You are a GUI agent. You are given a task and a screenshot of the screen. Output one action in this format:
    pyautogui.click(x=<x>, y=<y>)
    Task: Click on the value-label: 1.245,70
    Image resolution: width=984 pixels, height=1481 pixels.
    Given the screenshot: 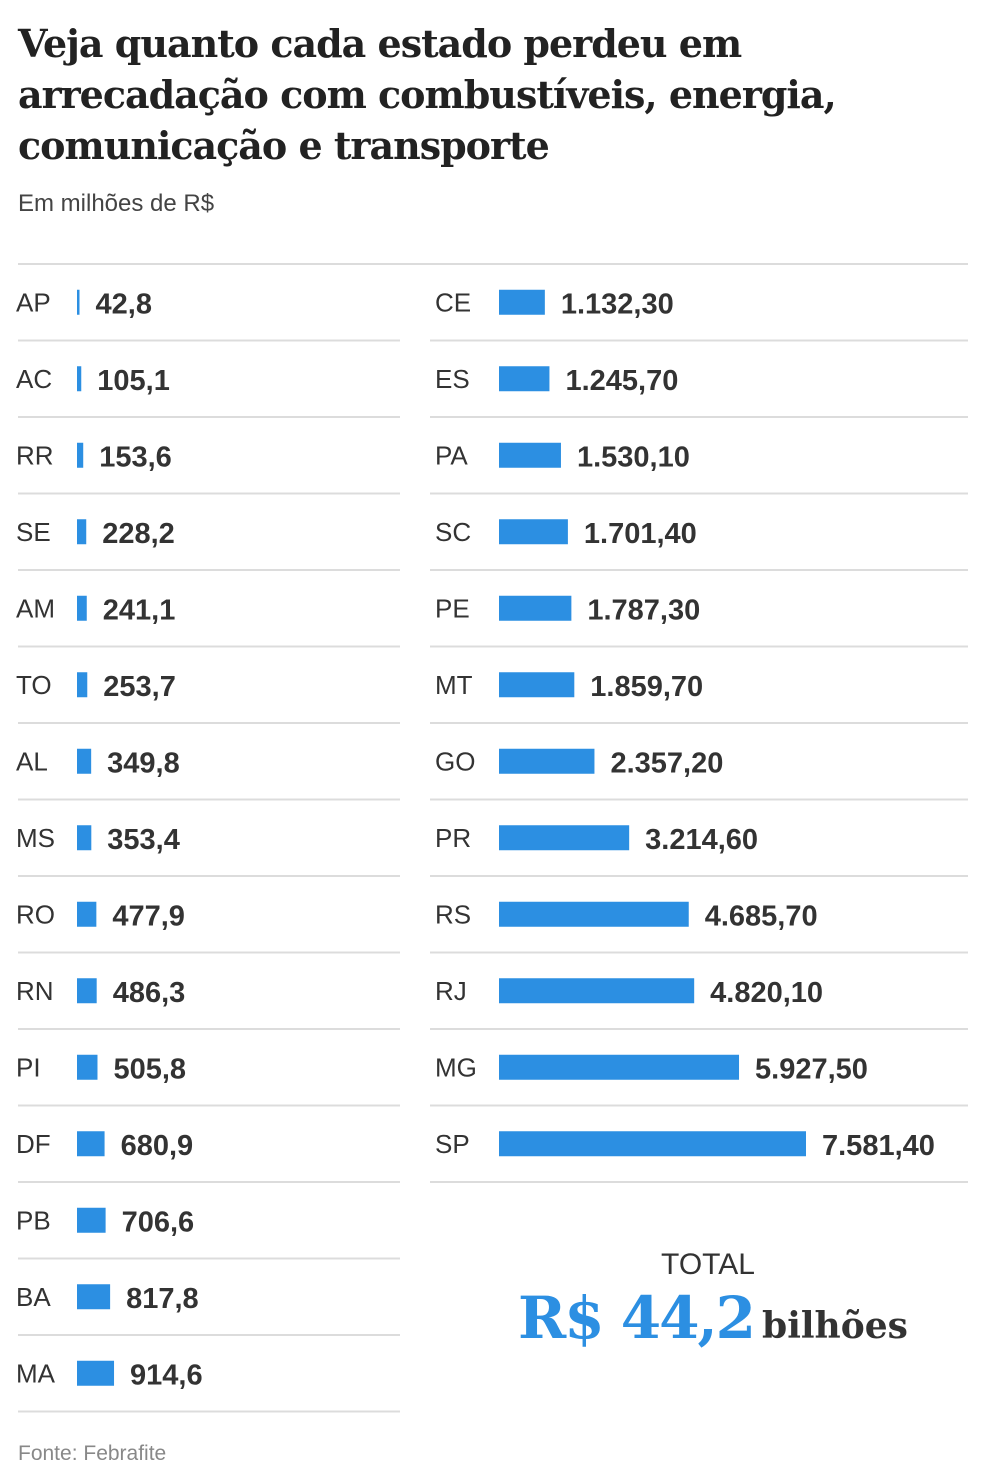 What is the action you would take?
    pyautogui.click(x=621, y=381)
    